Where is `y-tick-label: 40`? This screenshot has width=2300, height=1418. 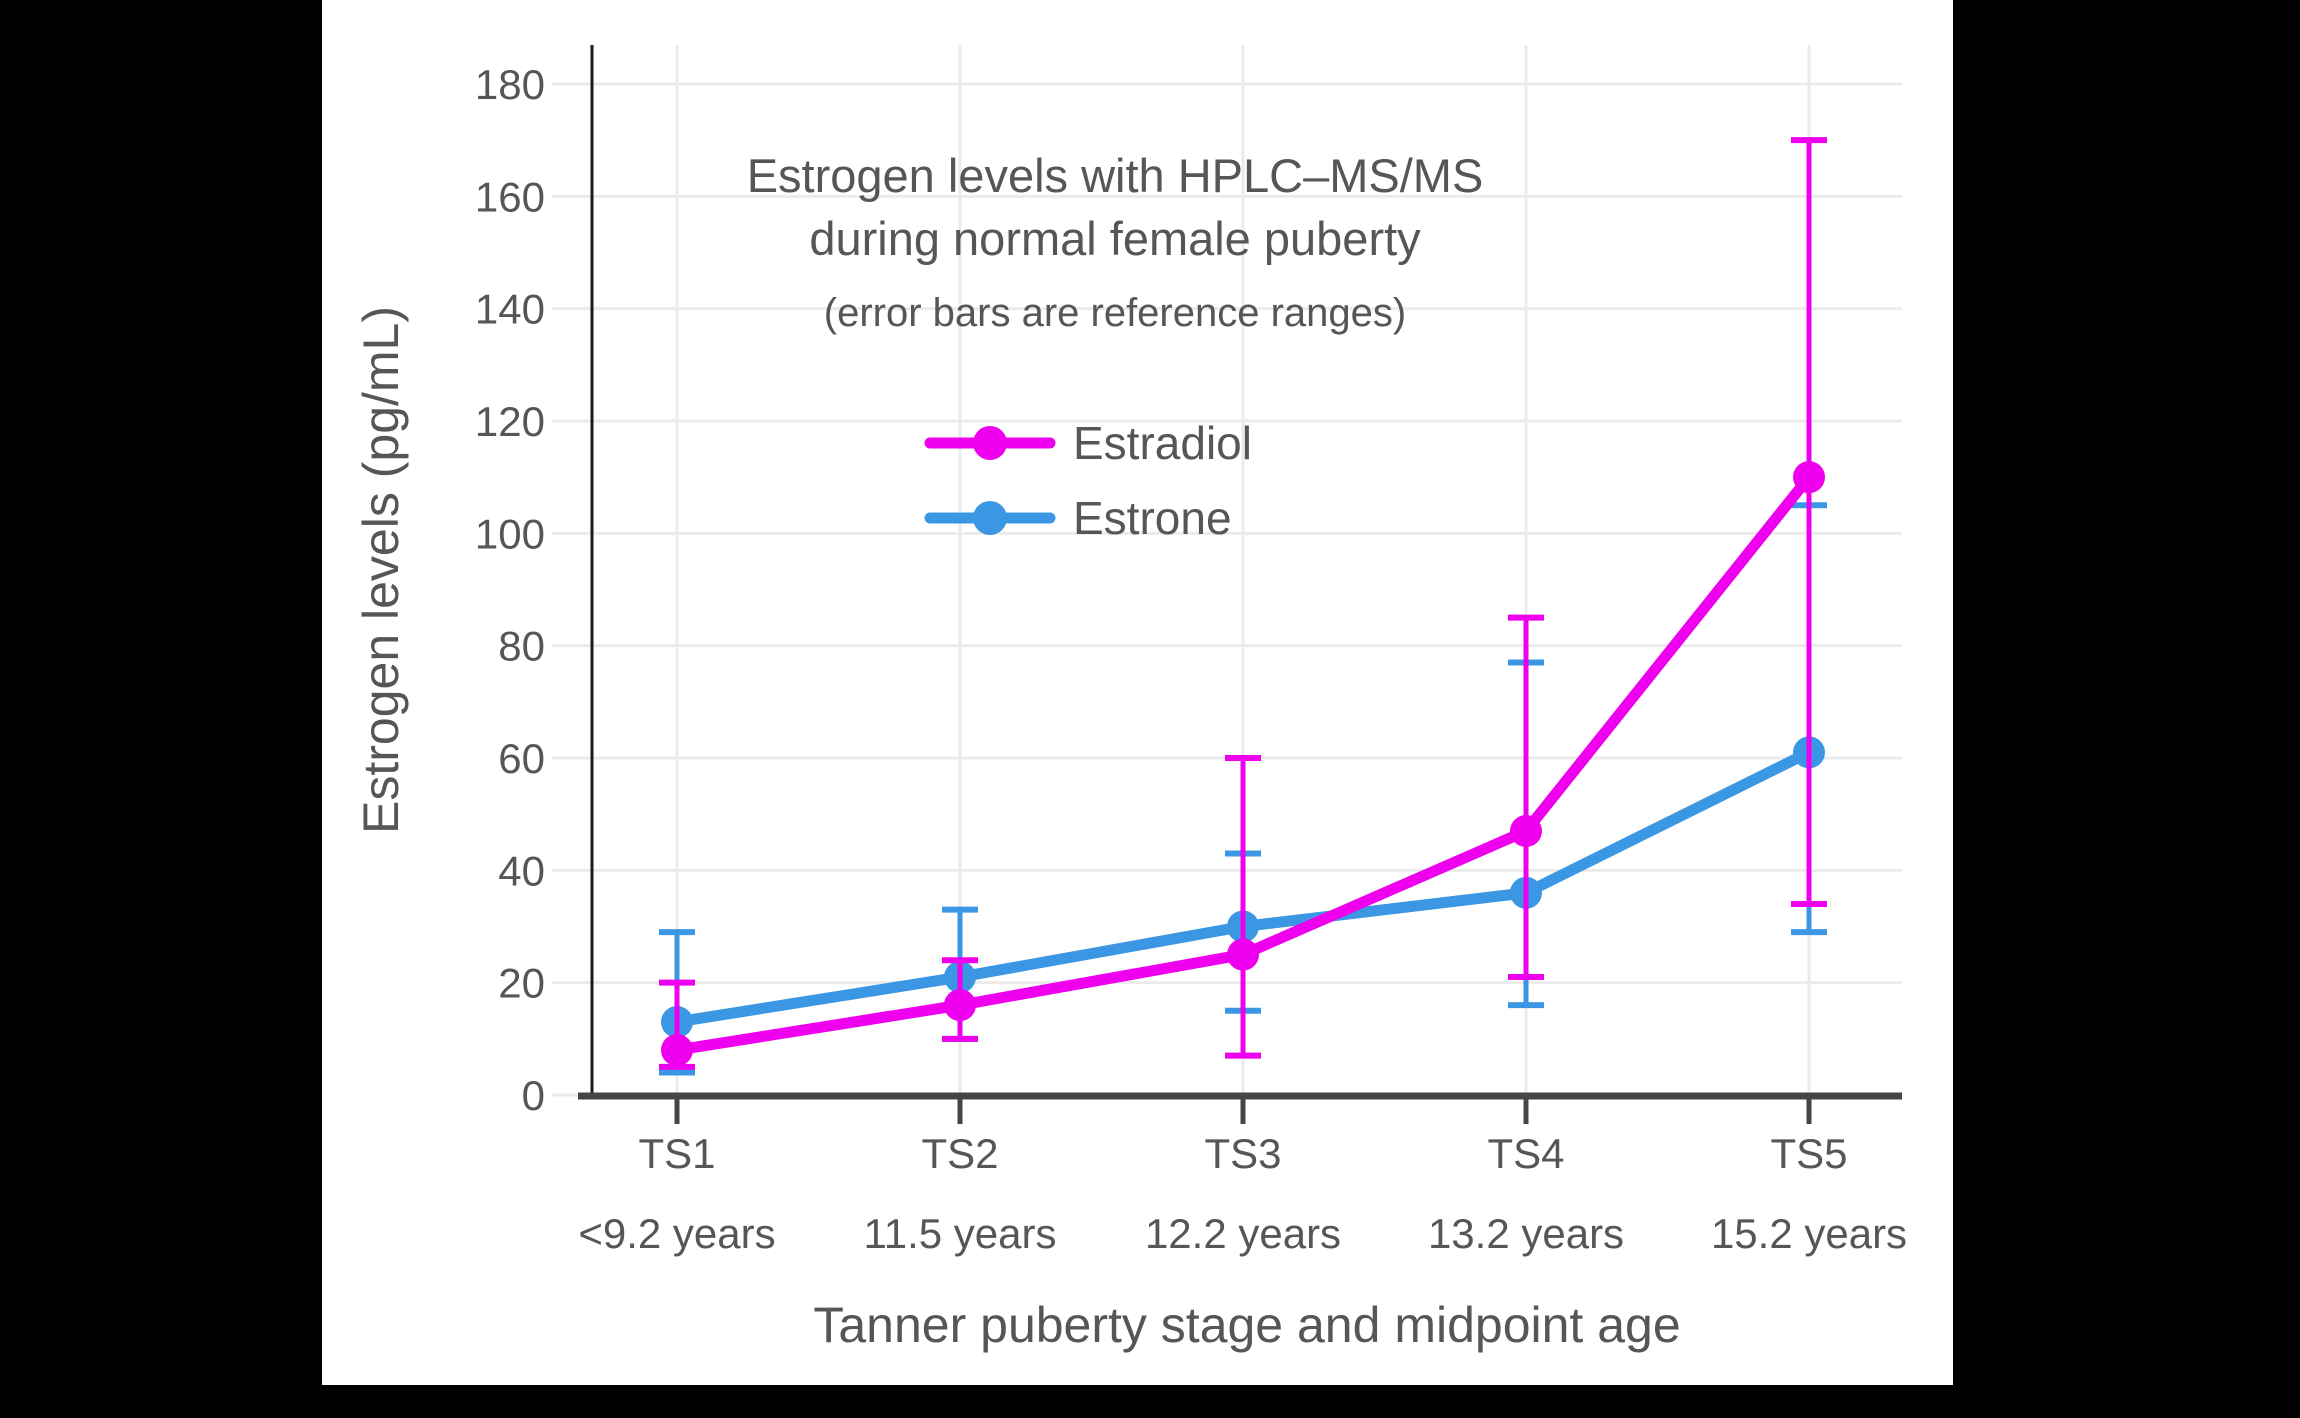
y-tick-label: 40 is located at coordinates (521, 870).